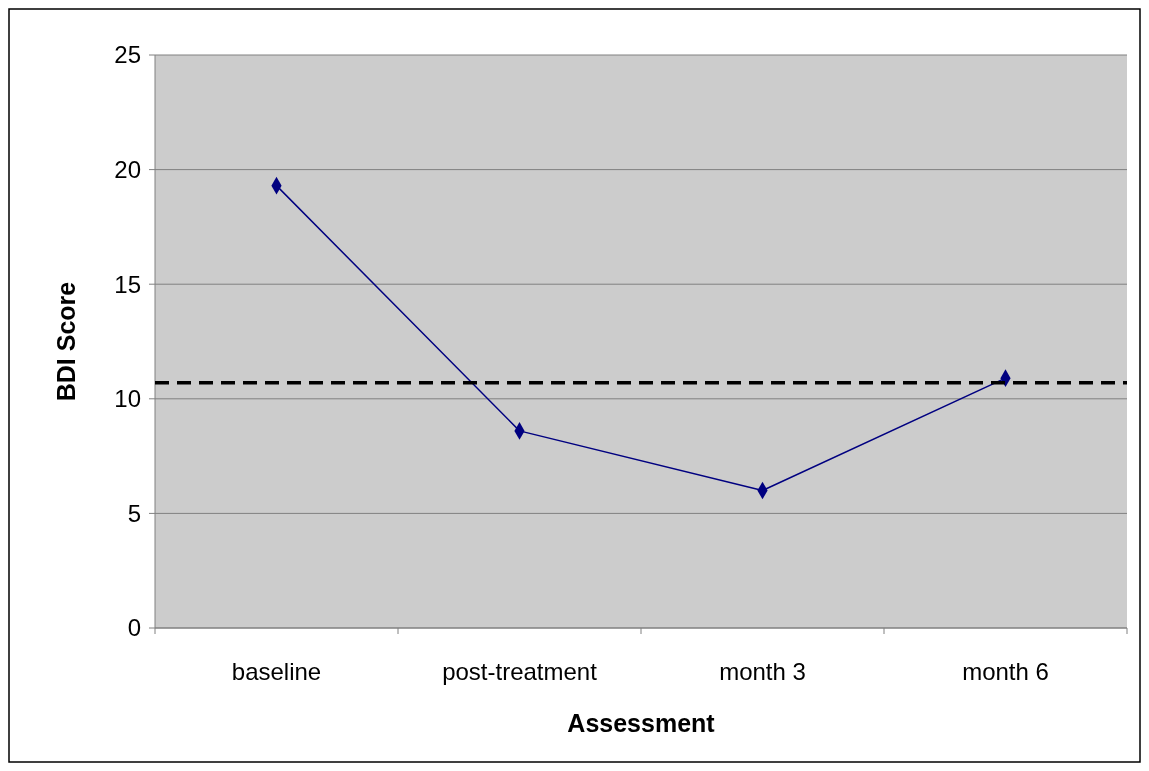 The width and height of the screenshot is (1149, 771). What do you see at coordinates (66, 341) in the screenshot?
I see `y-axis-title: BDI Score` at bounding box center [66, 341].